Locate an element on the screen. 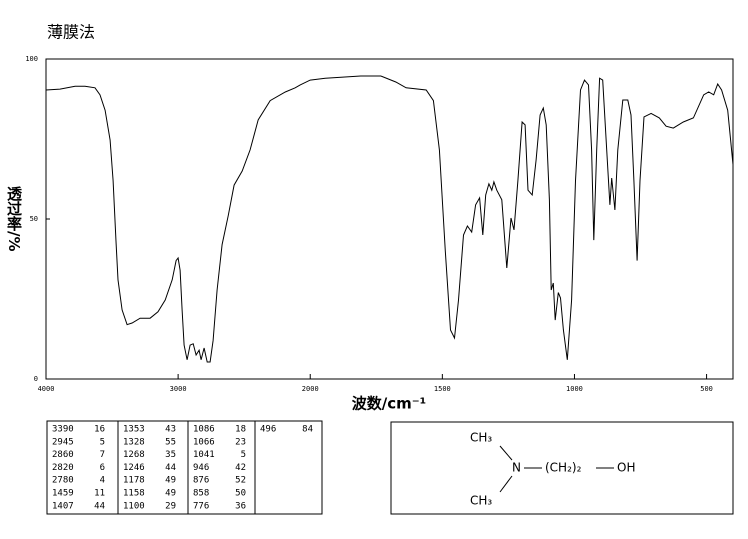  x-tick-label: 1000 is located at coordinates (574, 389).